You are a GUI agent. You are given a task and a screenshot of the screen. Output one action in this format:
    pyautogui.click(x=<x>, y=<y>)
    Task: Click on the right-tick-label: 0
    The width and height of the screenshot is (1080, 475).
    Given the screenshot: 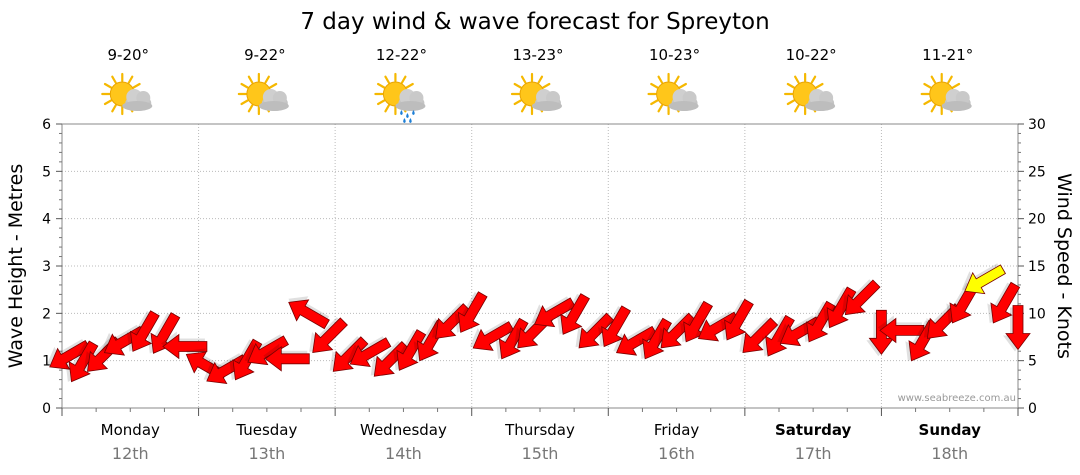 What is the action you would take?
    pyautogui.click(x=1032, y=409)
    